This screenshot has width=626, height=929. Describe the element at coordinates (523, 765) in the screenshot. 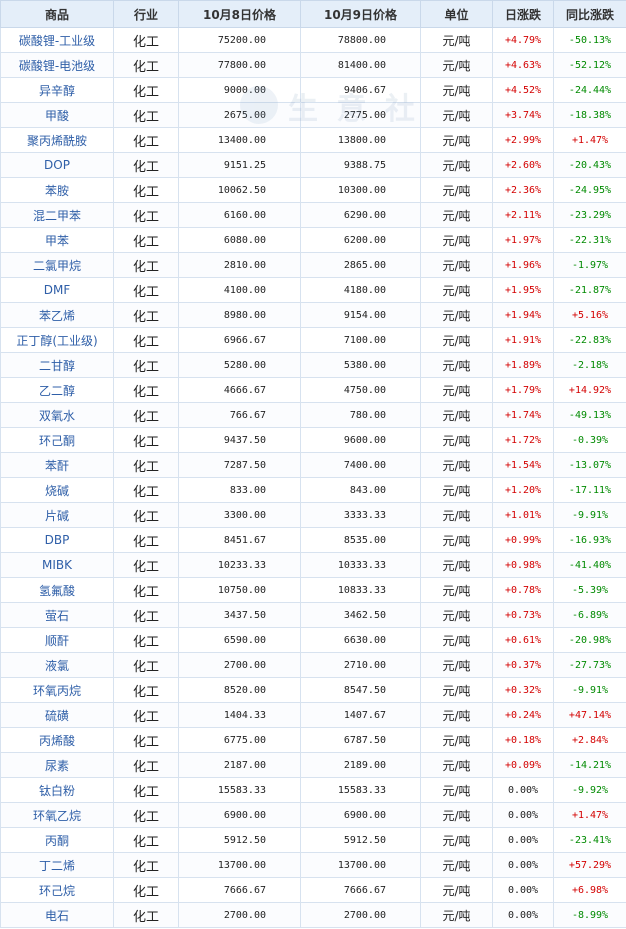

I see `daily-change-cell: +0.09%` at that location.